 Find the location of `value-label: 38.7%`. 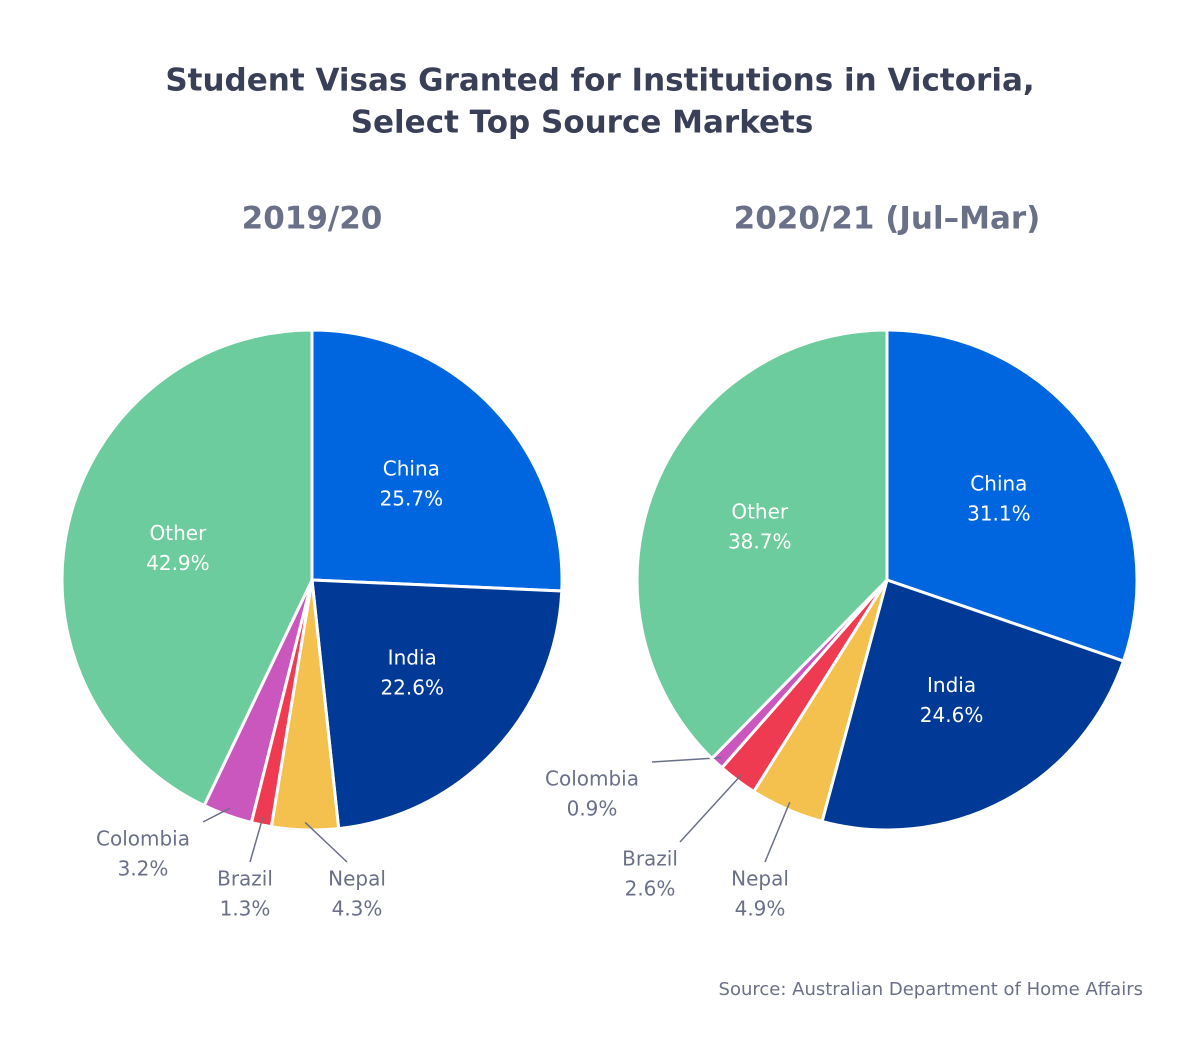

value-label: 38.7% is located at coordinates (760, 541).